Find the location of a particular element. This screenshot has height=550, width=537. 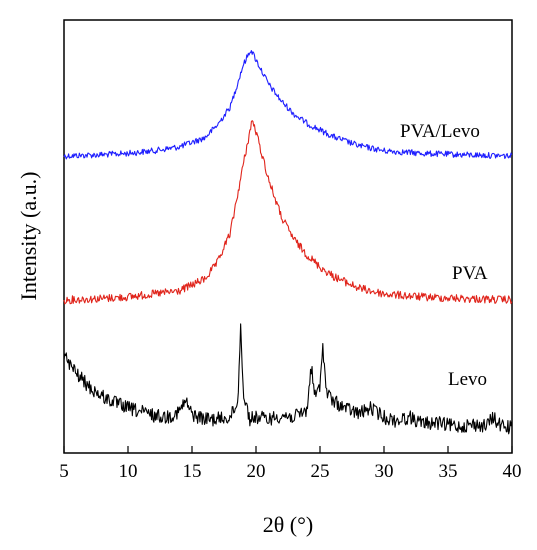

x-axis-title: 2θ (°) is located at coordinates (288, 524).